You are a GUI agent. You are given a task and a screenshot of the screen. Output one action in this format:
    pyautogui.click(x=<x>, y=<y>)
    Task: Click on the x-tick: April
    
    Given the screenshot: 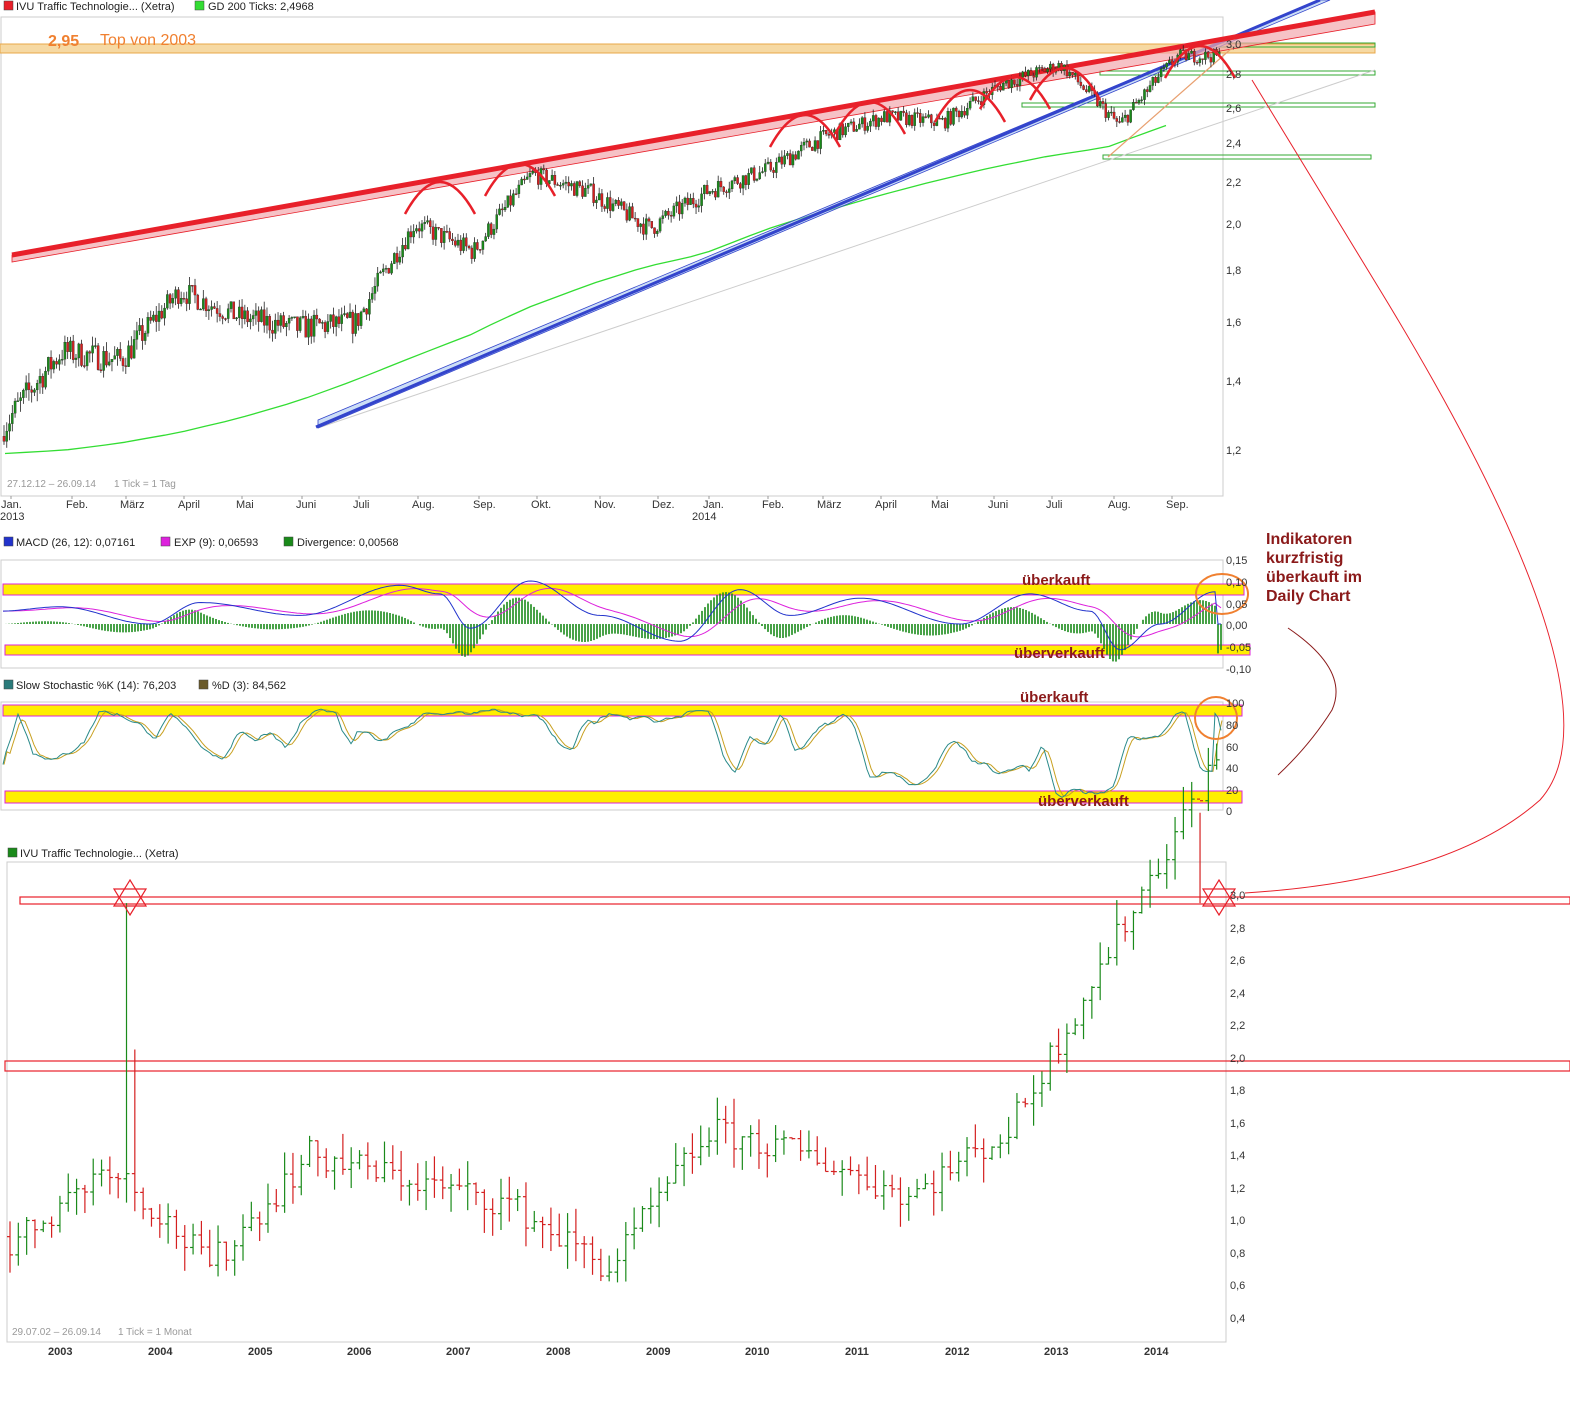 What is the action you would take?
    pyautogui.click(x=886, y=505)
    